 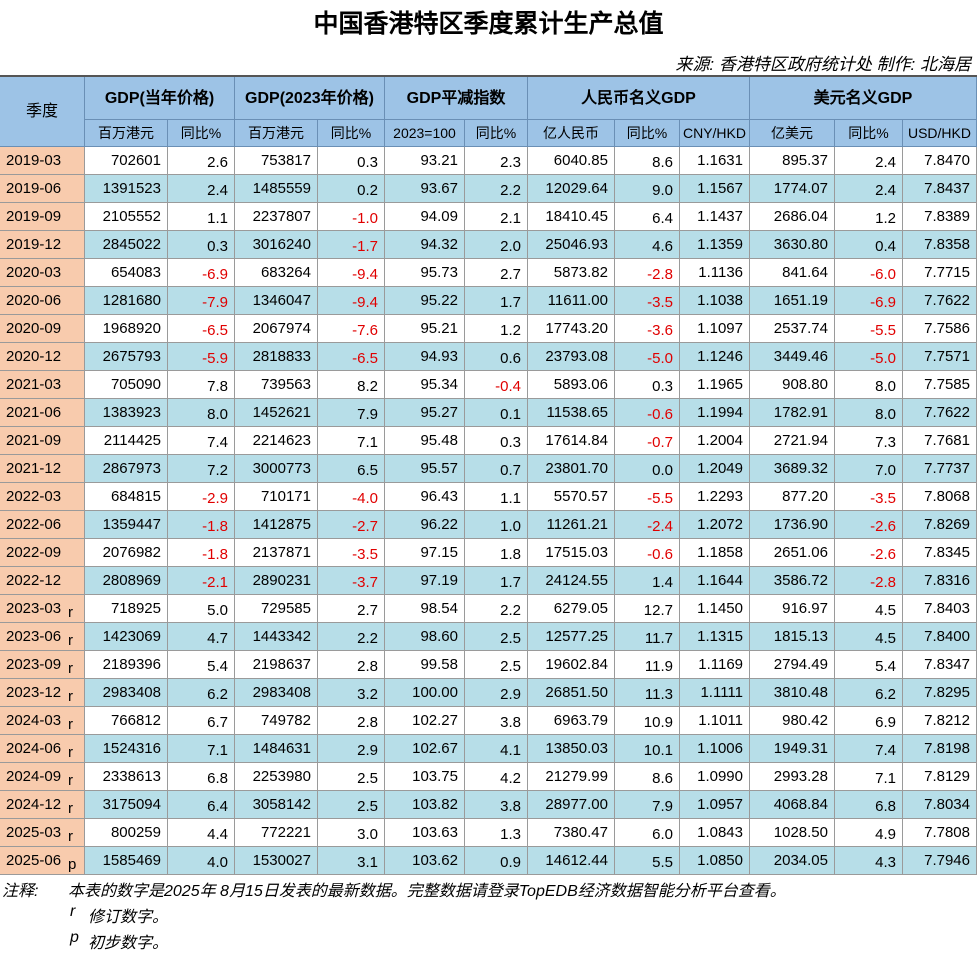 What do you see at coordinates (792, 553) in the screenshot?
I see `data-cell: 2651.06` at bounding box center [792, 553].